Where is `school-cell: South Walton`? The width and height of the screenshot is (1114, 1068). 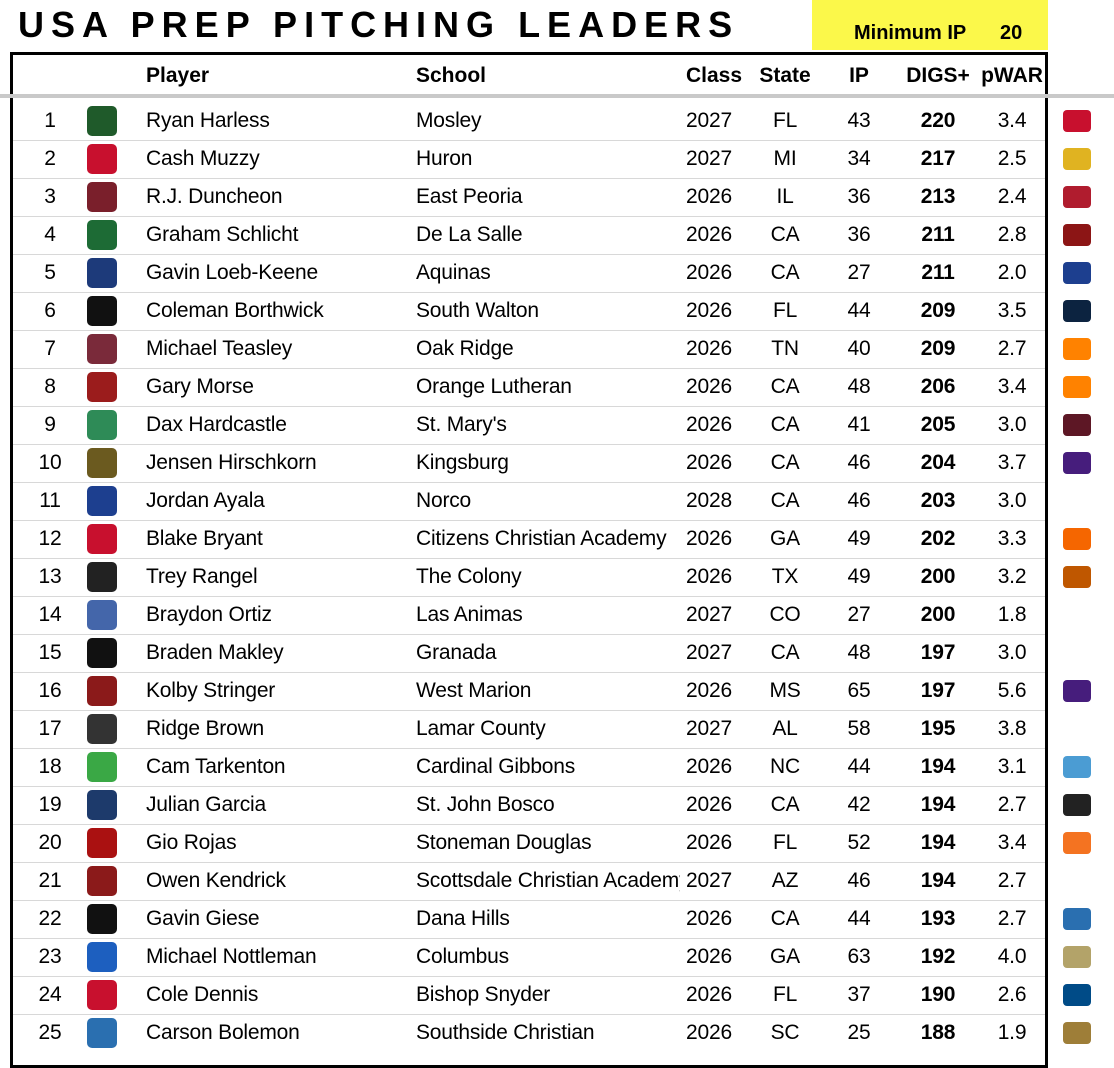 school-cell: South Walton is located at coordinates (477, 310).